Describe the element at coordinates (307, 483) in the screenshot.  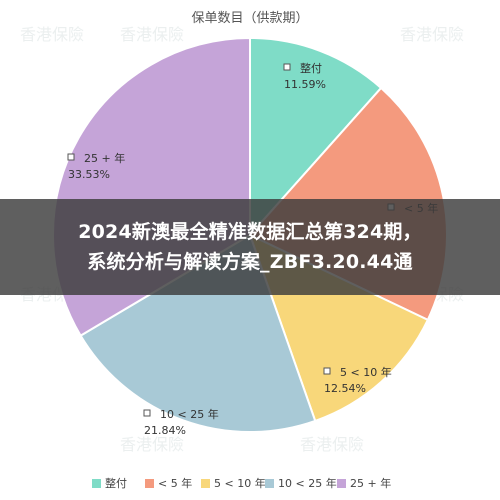
I see `legend-label: 10 < 25 年` at that location.